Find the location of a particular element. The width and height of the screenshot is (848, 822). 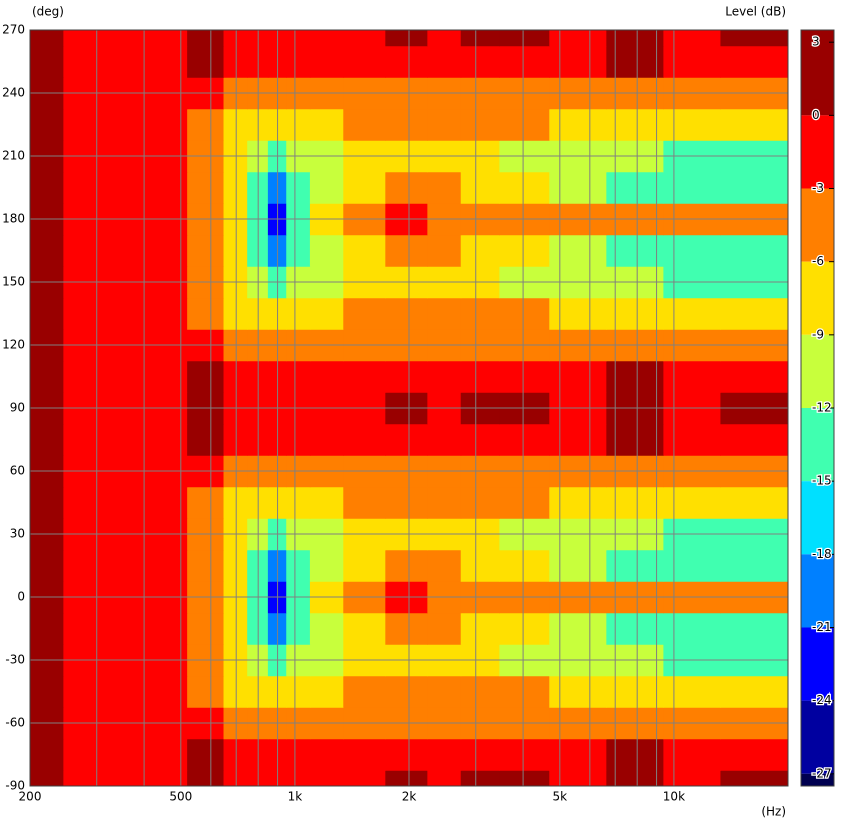

x-tick-label: 10k is located at coordinates (674, 797).